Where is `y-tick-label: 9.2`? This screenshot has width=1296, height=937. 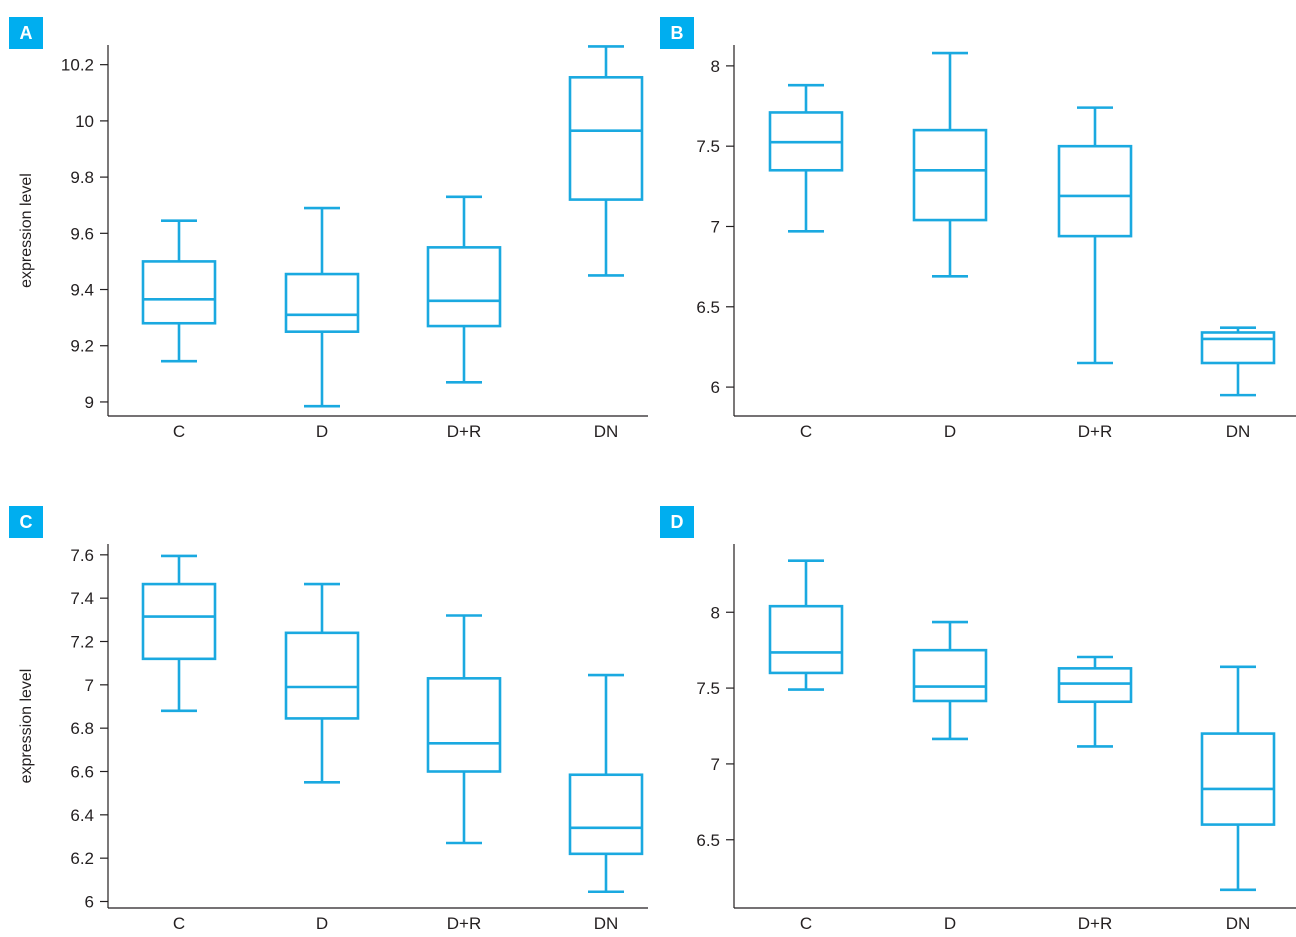 y-tick-label: 9.2 is located at coordinates (82, 346).